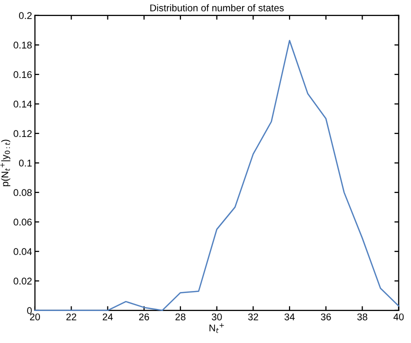  What do you see at coordinates (217, 328) in the screenshot?
I see `x-axis-title: N$_{t}$$^{+}$` at bounding box center [217, 328].